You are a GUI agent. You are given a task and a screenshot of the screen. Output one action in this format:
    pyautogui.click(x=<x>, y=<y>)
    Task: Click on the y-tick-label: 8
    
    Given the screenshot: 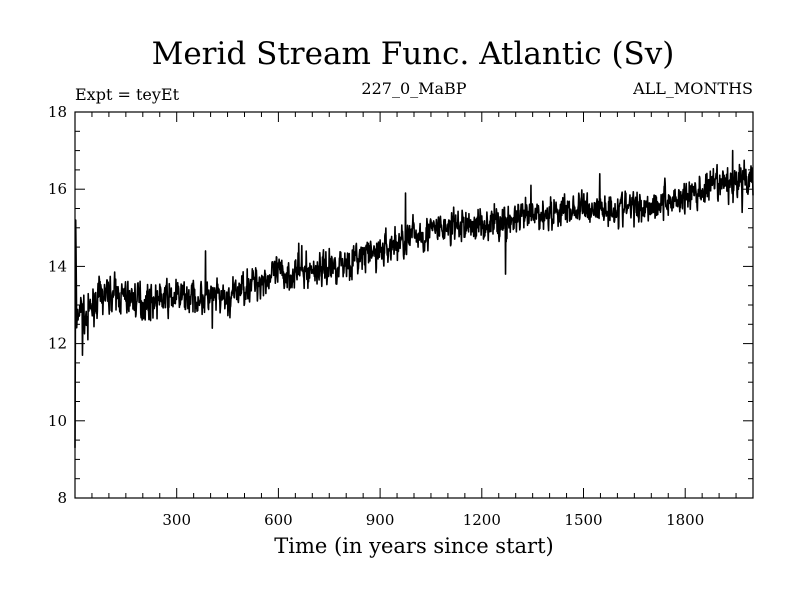 What is the action you would take?
    pyautogui.click(x=62, y=498)
    